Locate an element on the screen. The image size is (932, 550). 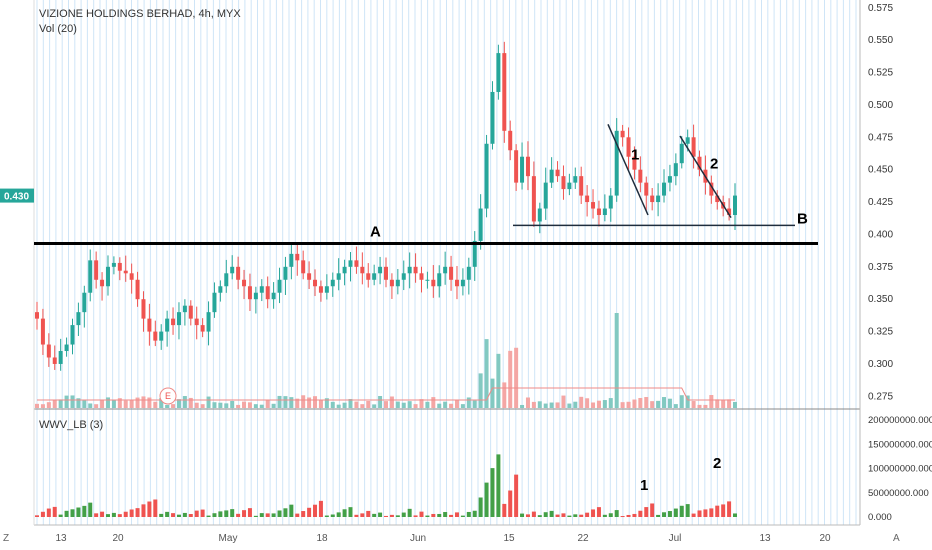
volume-bars is located at coordinates (386, 360).